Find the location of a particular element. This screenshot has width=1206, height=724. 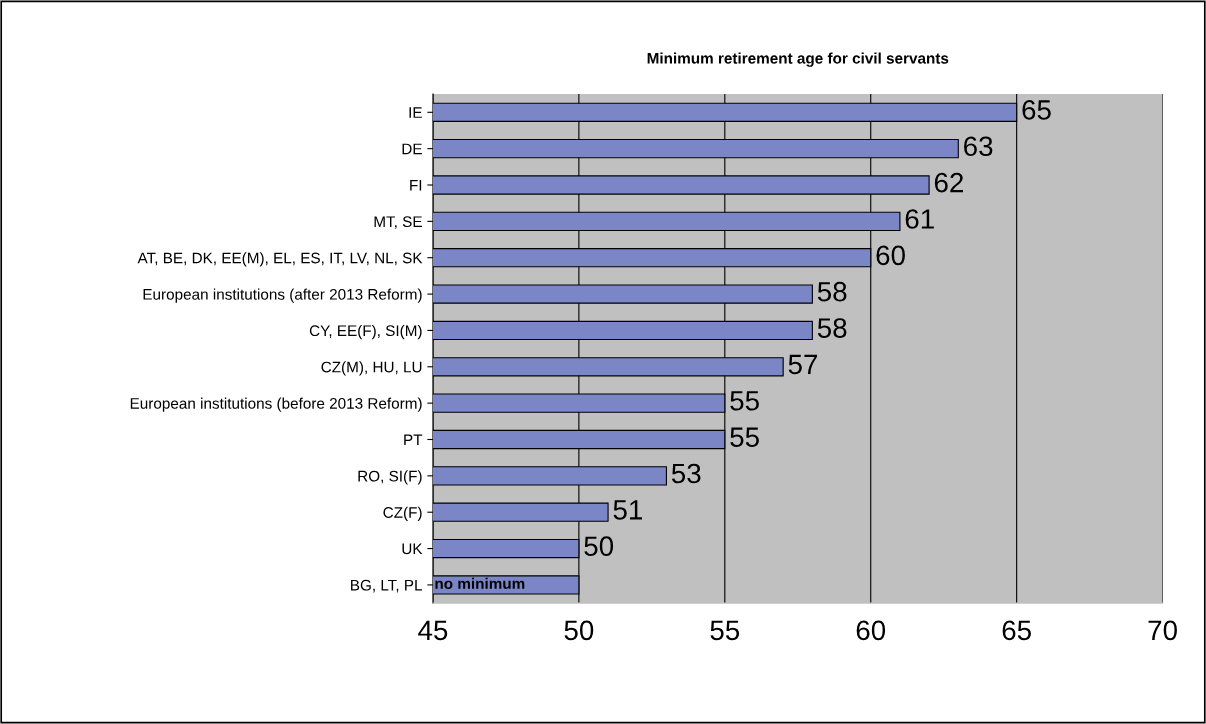

y-tick-label: European institutions (before 2013 Reform) is located at coordinates (276, 404).